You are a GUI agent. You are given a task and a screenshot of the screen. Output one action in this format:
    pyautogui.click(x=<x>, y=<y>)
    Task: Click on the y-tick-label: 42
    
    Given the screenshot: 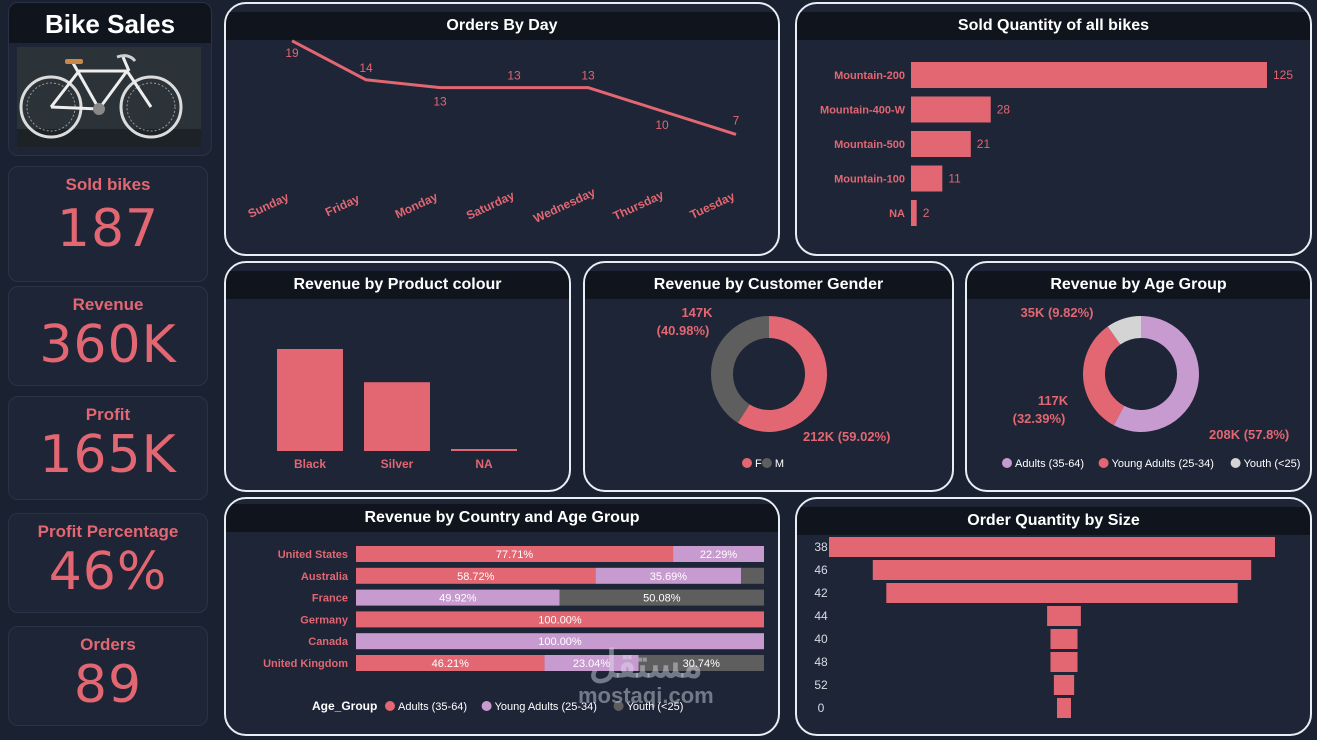 What is the action you would take?
    pyautogui.click(x=821, y=593)
    